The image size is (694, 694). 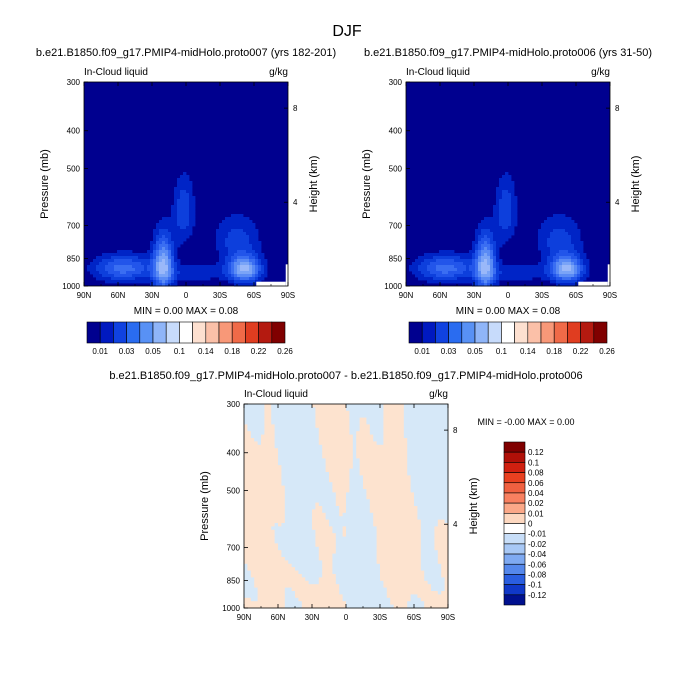 What do you see at coordinates (314, 184) in the screenshot?
I see `panel-1-y2label: Height (km)` at bounding box center [314, 184].